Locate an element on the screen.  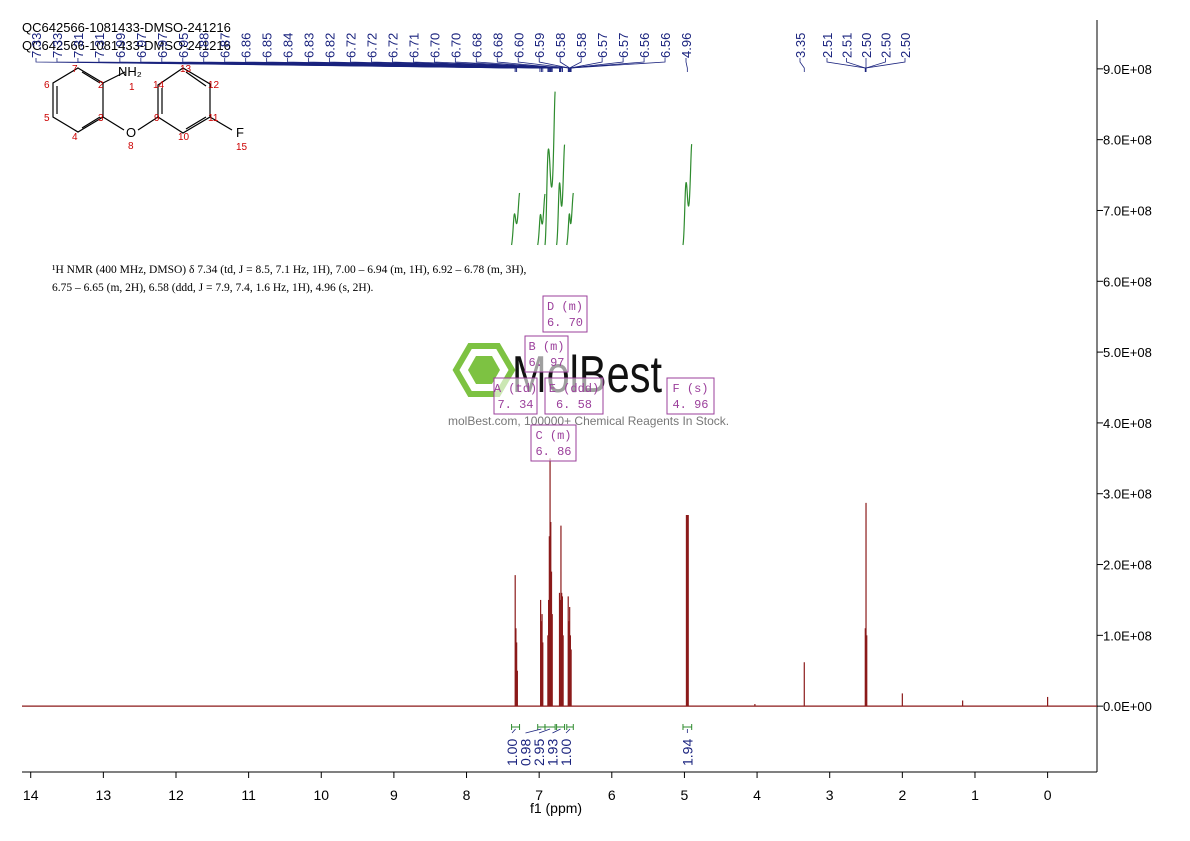
peak-label: 6.71 is located at coordinates (413, 45).